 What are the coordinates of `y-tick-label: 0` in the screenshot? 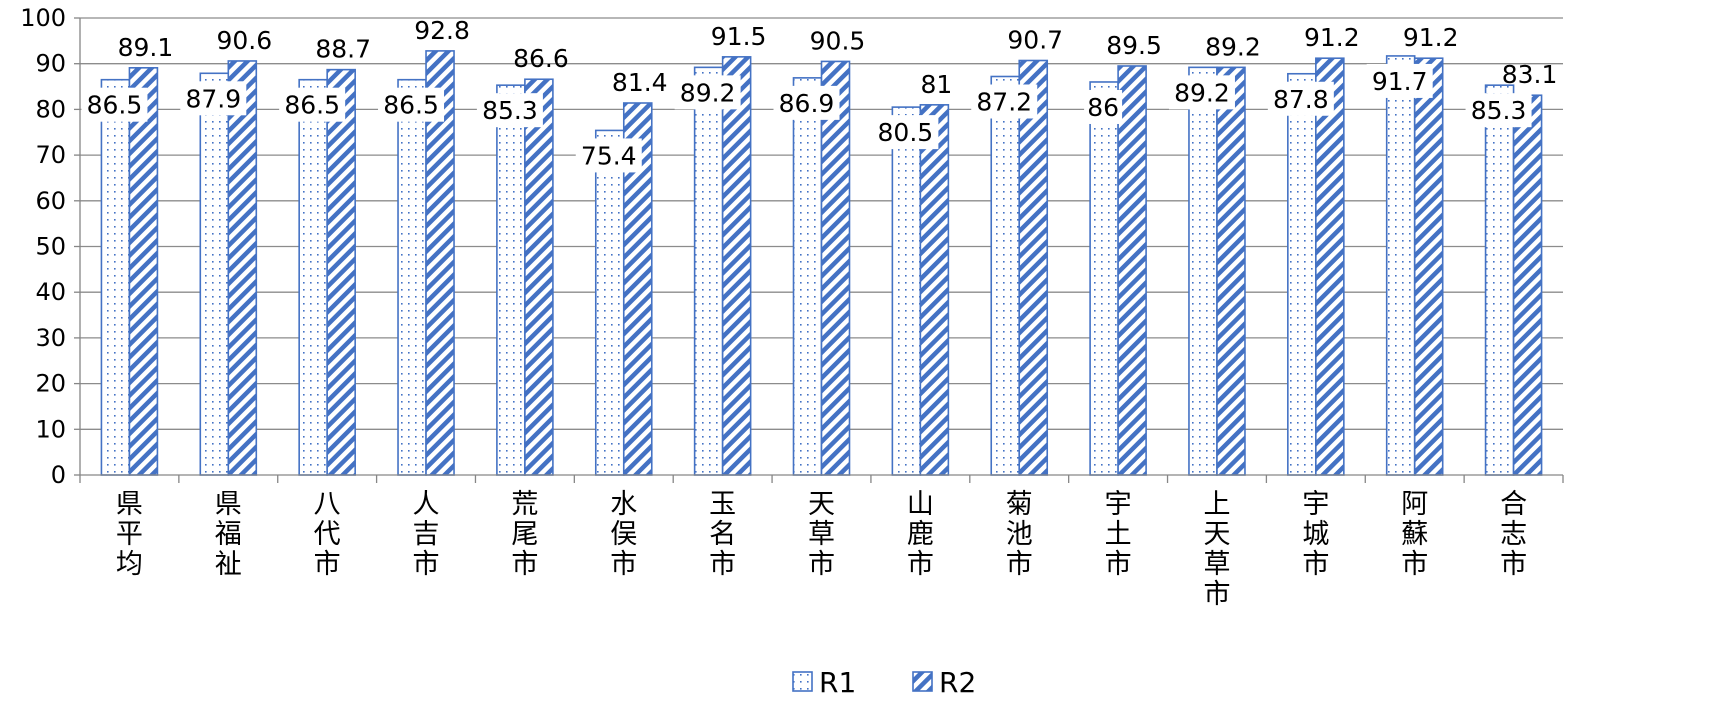 It's located at (58, 475).